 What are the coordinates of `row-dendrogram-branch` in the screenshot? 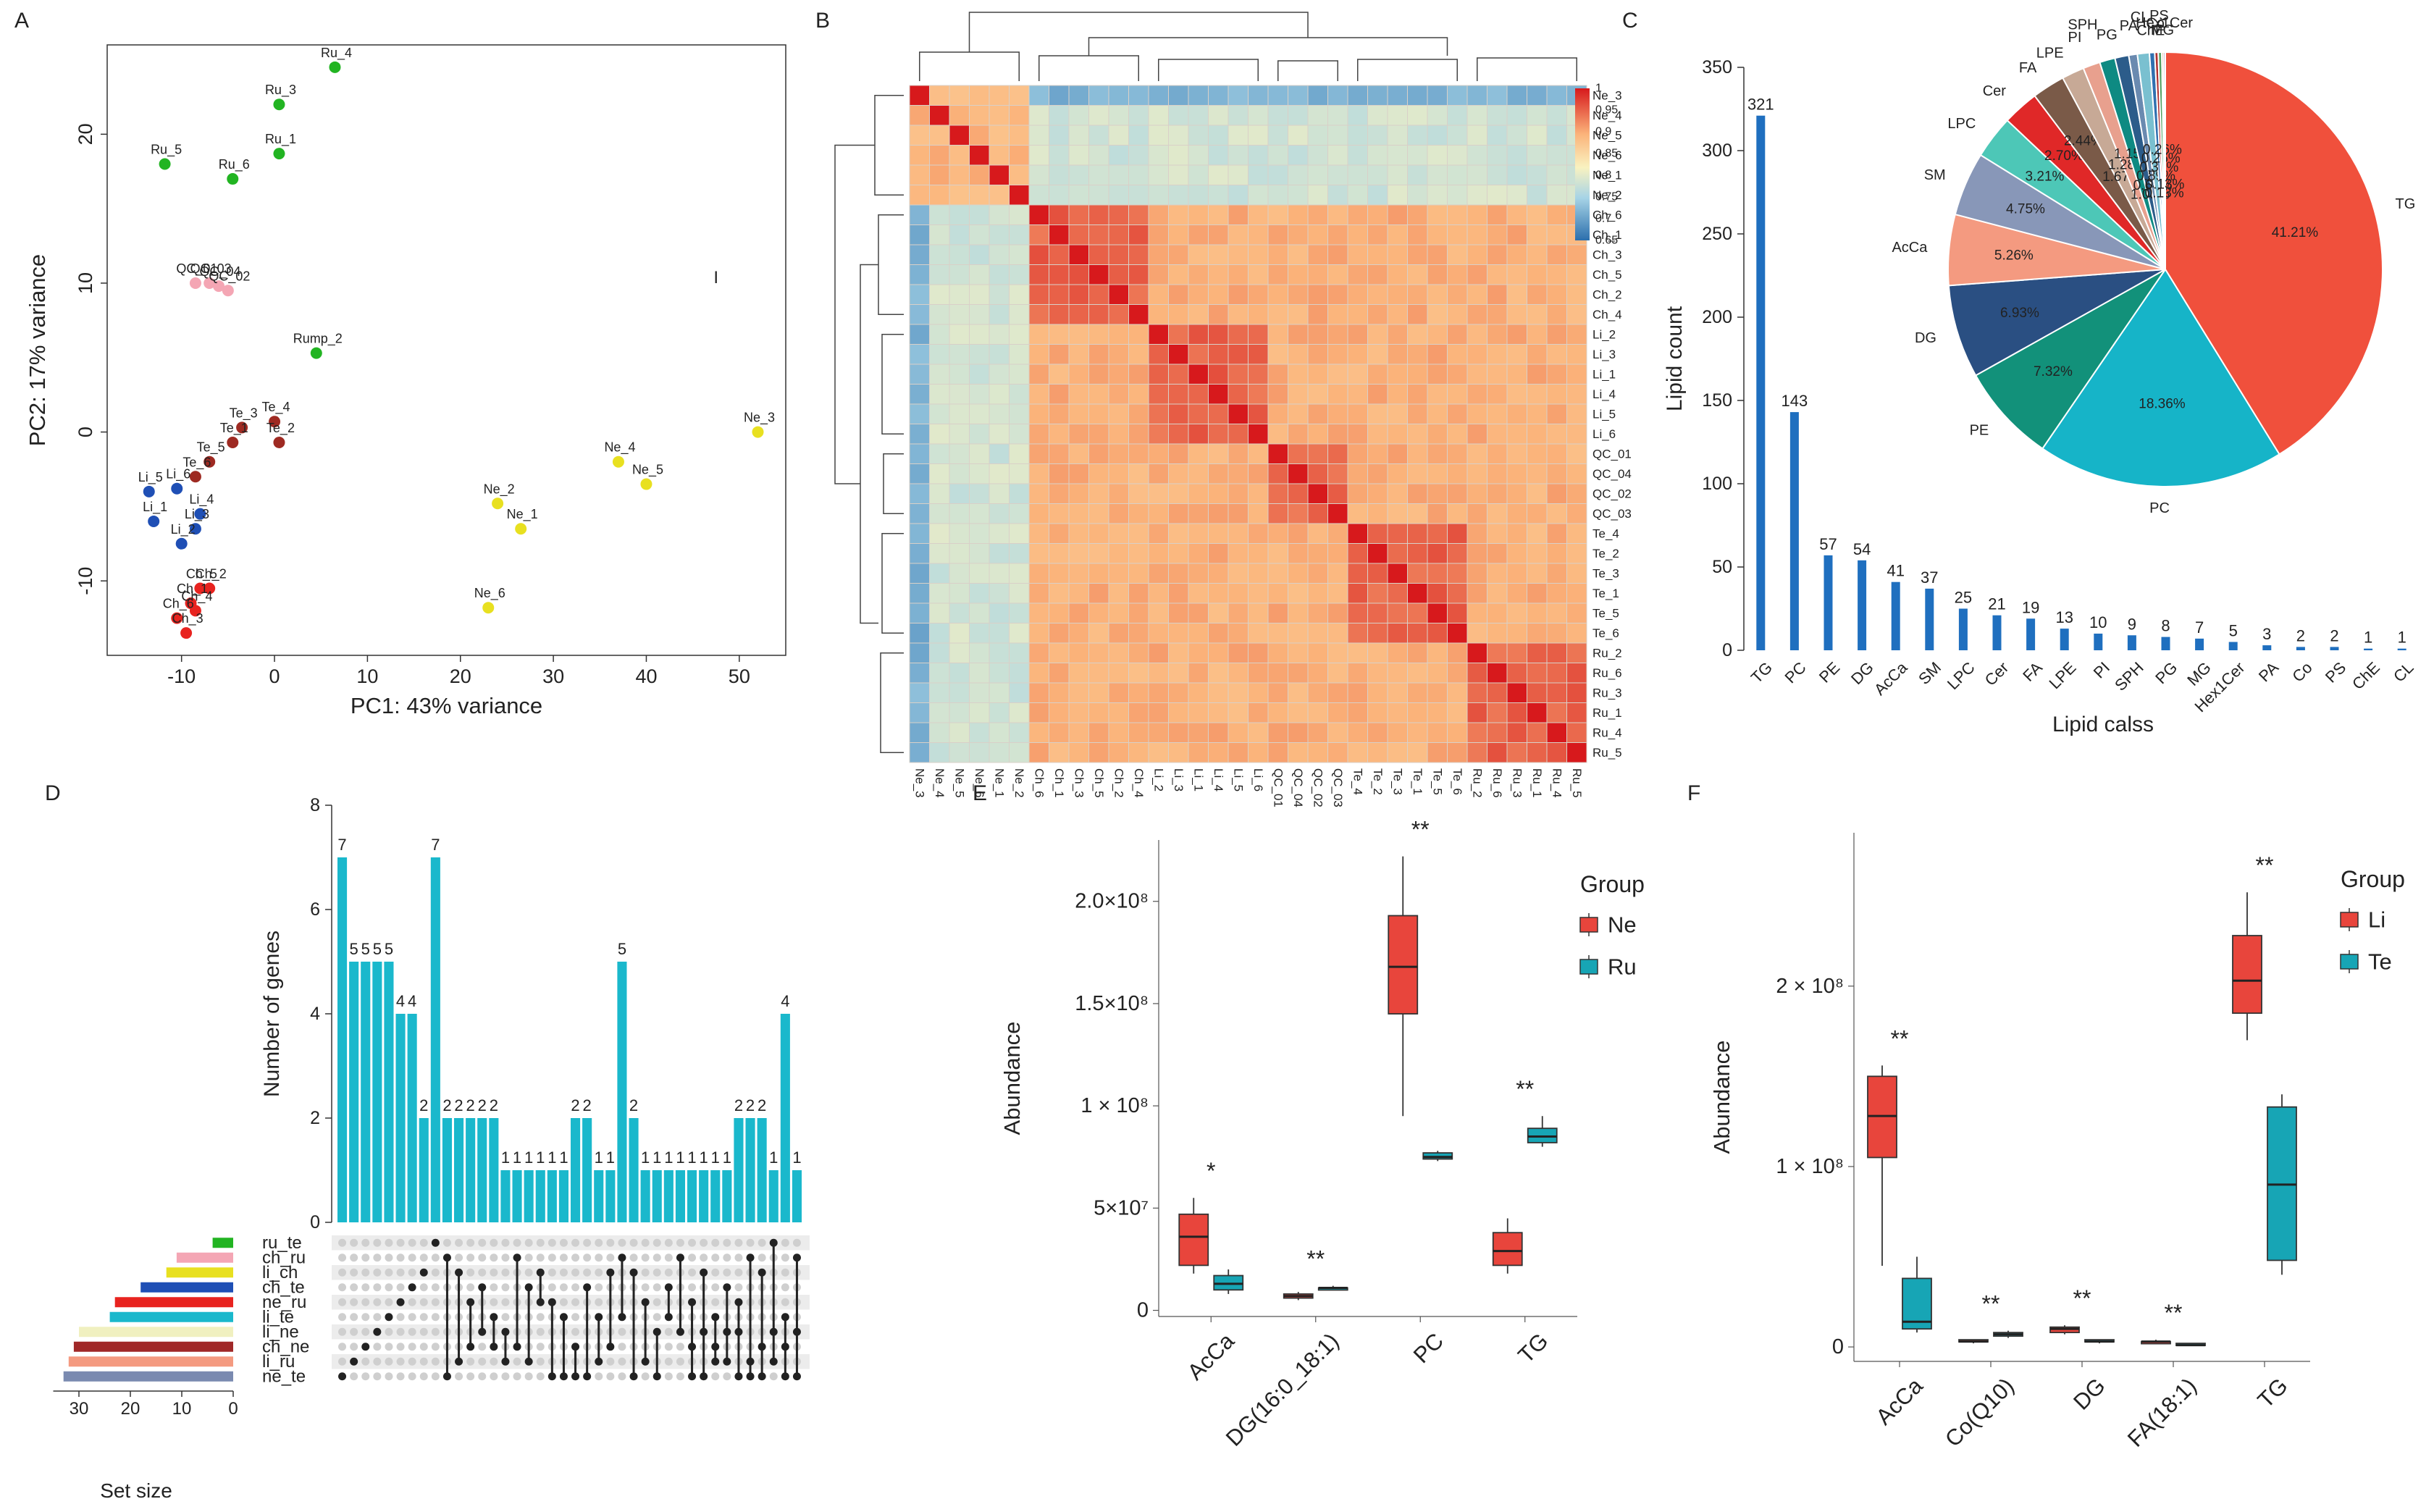 It's located at (892, 583).